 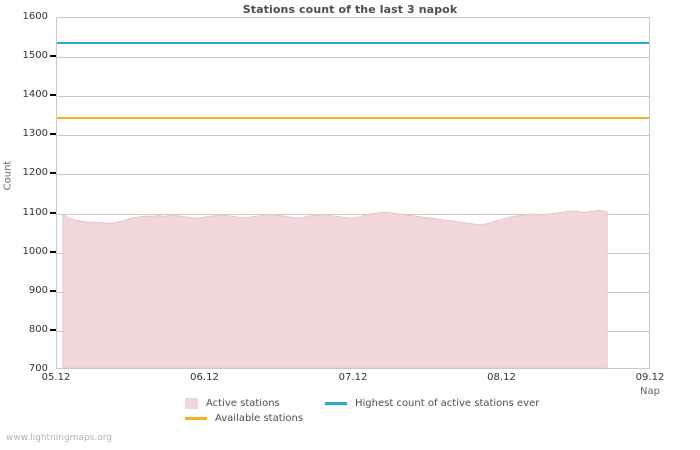 I want to click on legend-row-2: Available stations, so click(x=420, y=418).